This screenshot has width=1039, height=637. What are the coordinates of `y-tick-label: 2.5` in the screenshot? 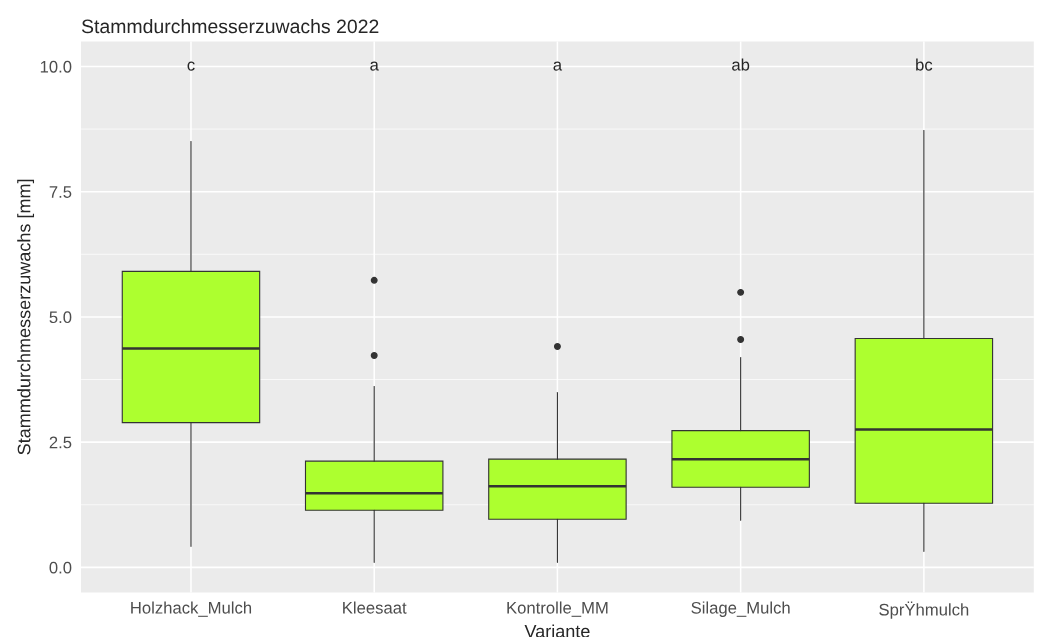 It's located at (60, 442).